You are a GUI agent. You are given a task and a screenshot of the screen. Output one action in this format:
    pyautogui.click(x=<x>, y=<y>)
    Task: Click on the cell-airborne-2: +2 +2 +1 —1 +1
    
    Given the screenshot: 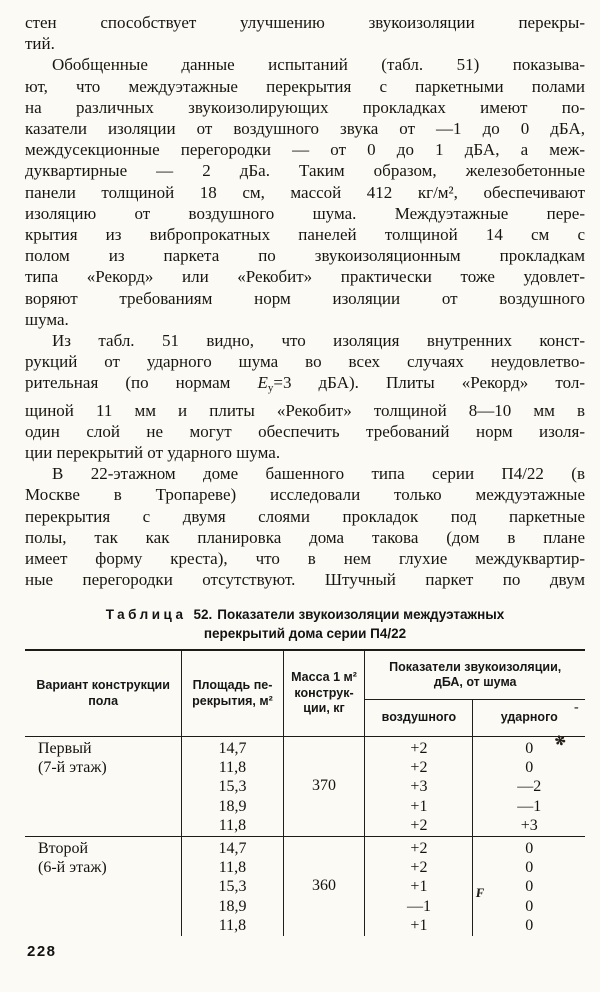 What is the action you would take?
    pyautogui.click(x=419, y=886)
    